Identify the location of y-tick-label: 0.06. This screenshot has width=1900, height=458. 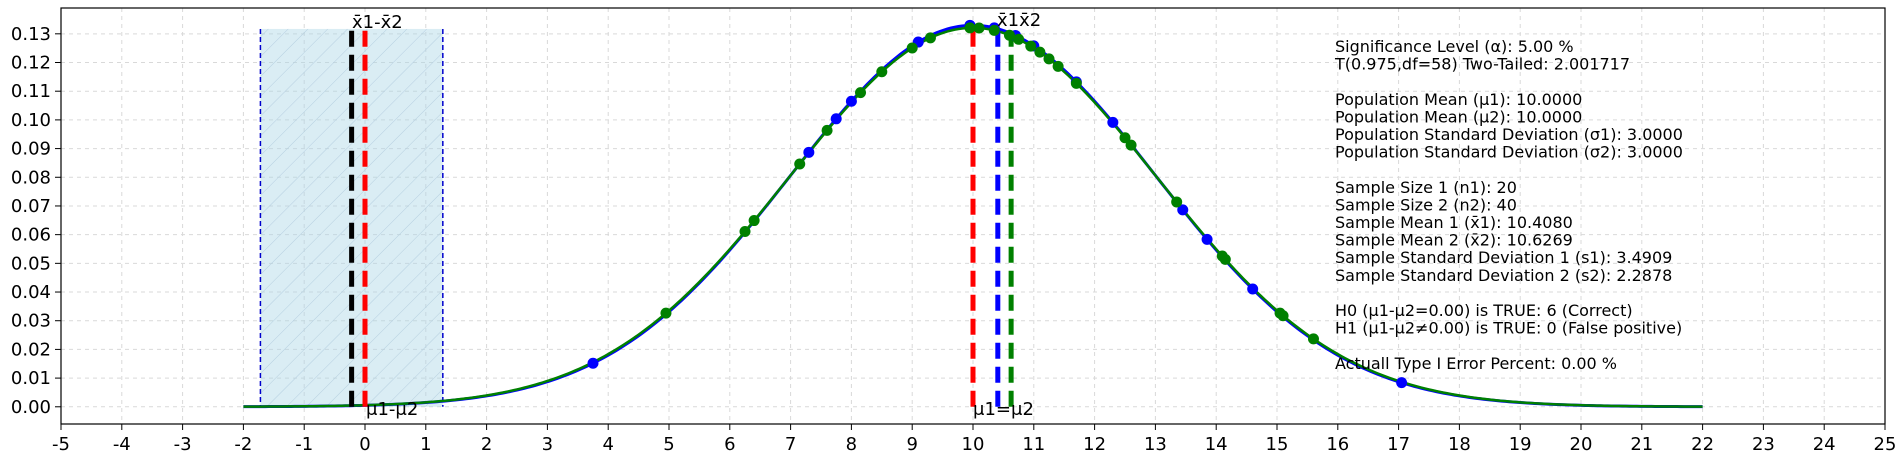
(31, 235).